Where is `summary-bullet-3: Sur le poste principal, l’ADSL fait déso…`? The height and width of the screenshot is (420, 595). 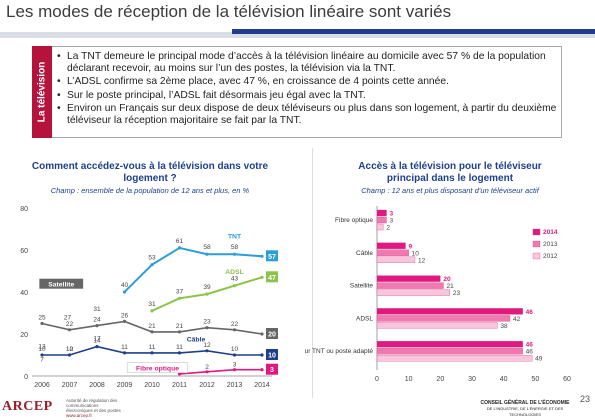
summary-bullet-3: Sur le poste principal, l’ADSL fait déso… is located at coordinates (307, 96).